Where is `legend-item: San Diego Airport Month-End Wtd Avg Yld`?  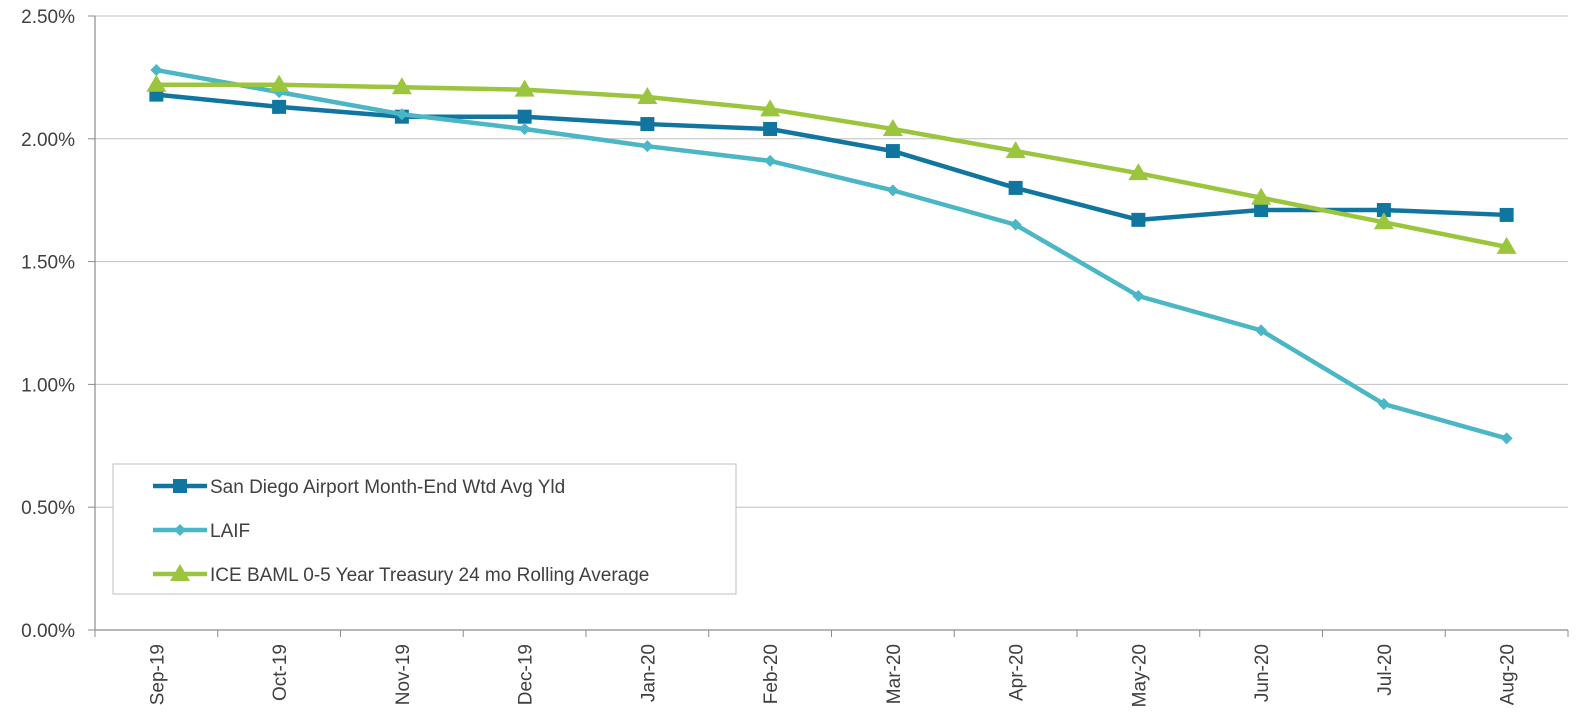 legend-item: San Diego Airport Month-End Wtd Avg Yld is located at coordinates (359, 487).